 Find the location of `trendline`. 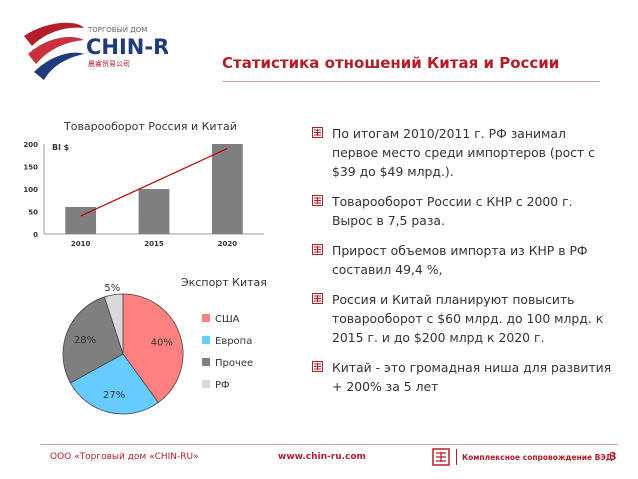

trendline is located at coordinates (154, 182).